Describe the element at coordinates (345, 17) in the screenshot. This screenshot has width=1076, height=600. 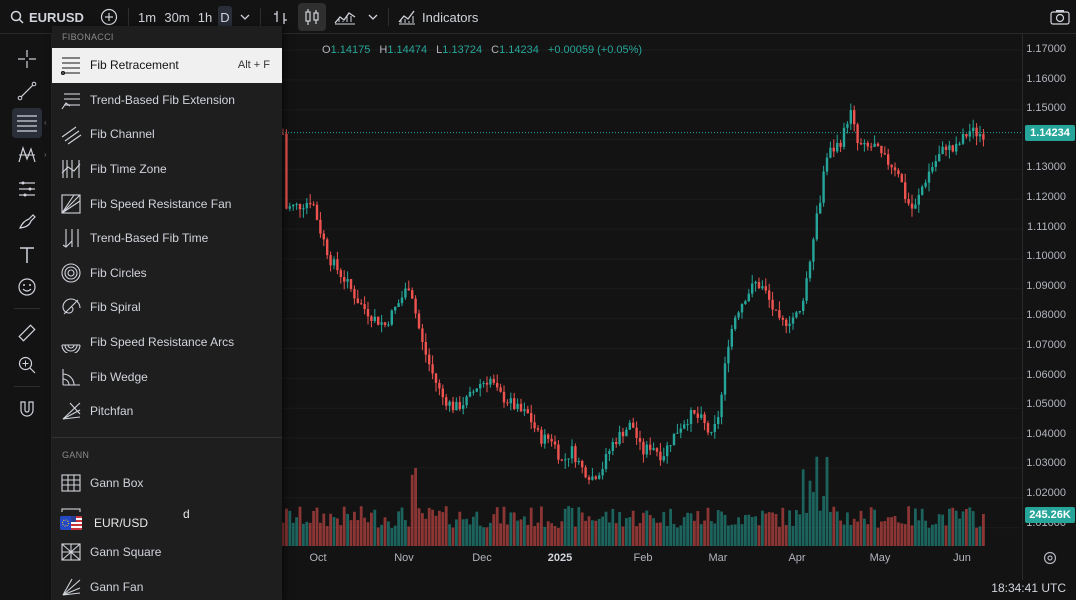
I see `area-style-button` at that location.